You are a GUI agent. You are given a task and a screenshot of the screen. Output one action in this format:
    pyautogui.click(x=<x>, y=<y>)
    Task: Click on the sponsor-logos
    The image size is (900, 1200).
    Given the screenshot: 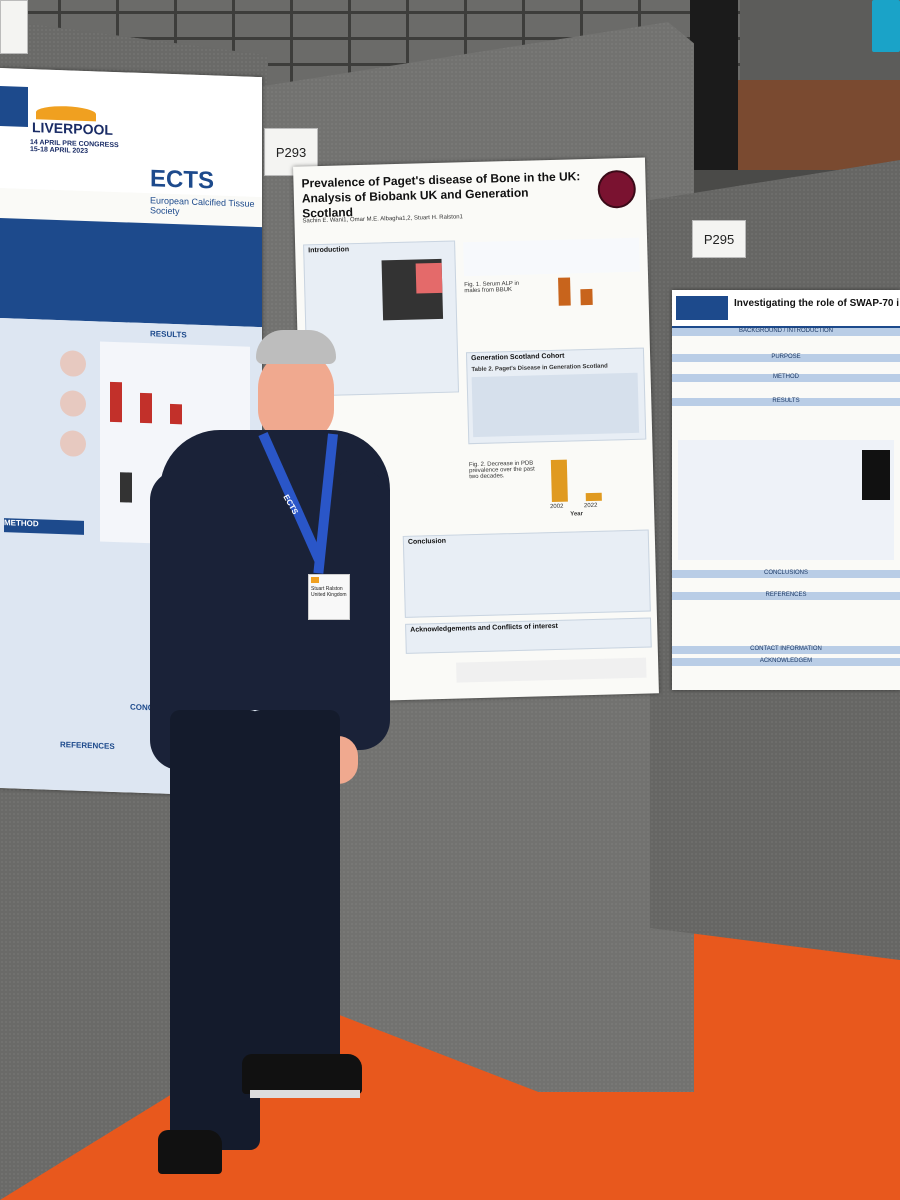 What is the action you would take?
    pyautogui.click(x=551, y=670)
    